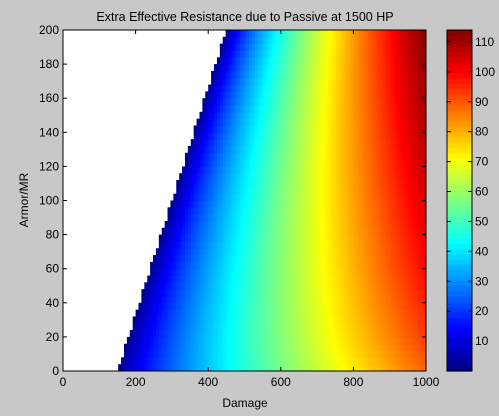  Describe the element at coordinates (482, 102) in the screenshot. I see `colorbar-tick-label: 90` at that location.